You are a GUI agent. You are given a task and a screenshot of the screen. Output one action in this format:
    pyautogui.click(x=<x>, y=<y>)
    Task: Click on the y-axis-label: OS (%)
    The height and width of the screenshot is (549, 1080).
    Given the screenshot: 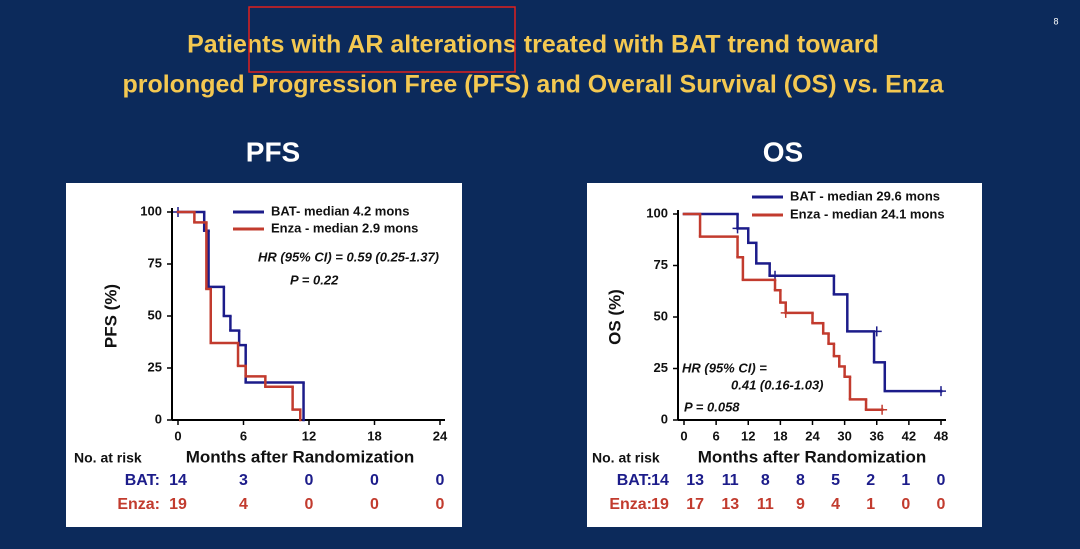 What is the action you would take?
    pyautogui.click(x=614, y=317)
    